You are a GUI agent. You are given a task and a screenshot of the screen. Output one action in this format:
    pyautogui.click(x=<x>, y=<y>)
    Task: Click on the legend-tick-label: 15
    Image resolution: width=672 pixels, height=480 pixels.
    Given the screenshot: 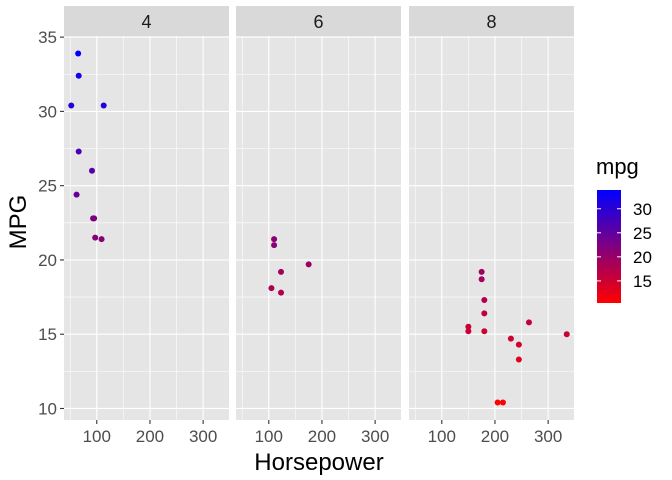 What is the action you would take?
    pyautogui.click(x=642, y=281)
    